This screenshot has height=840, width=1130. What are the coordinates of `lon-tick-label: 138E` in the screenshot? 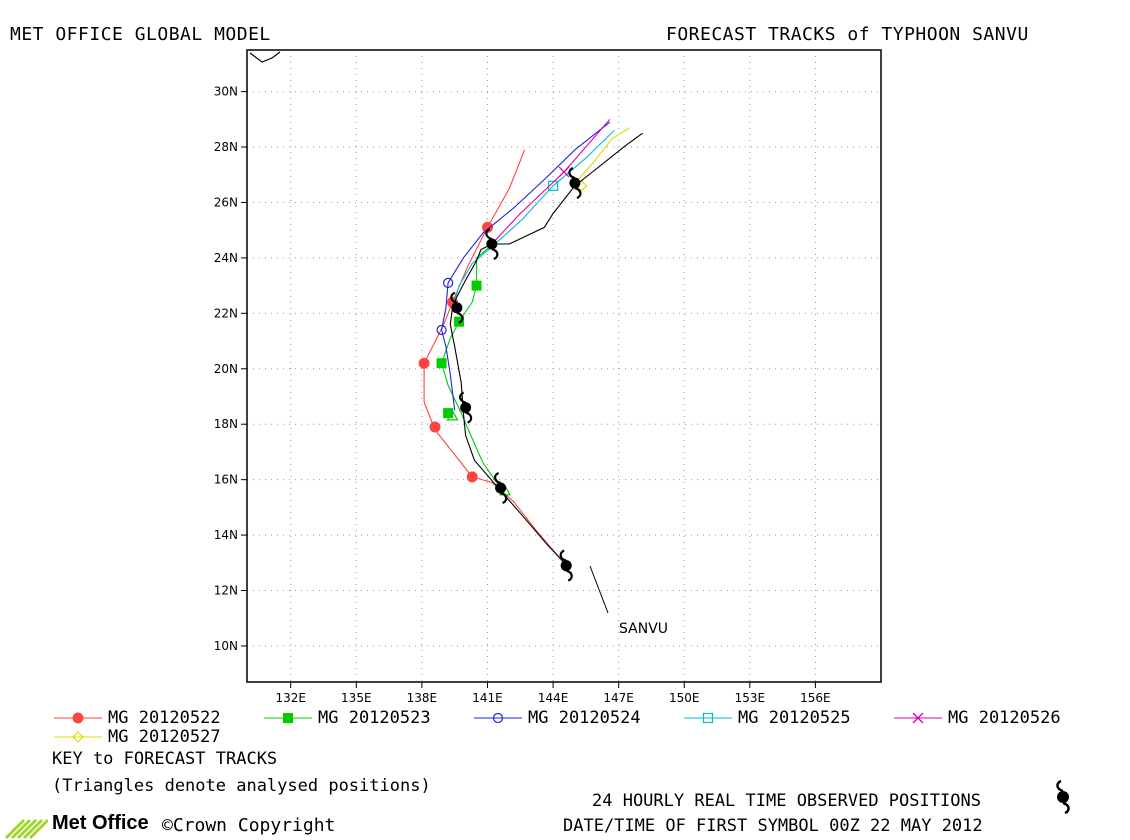 It's located at (422, 698).